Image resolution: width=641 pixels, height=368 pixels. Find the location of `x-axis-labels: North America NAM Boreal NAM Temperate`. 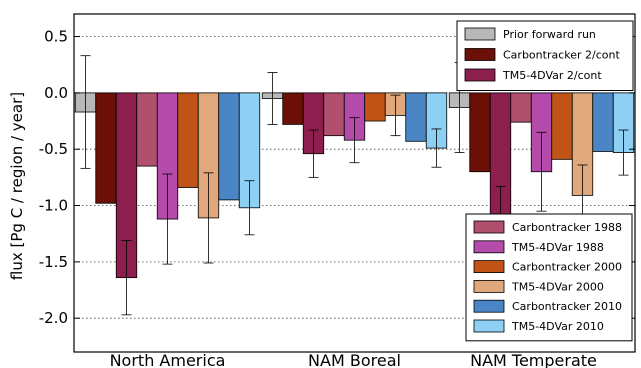

x-axis-labels: North America NAM Boreal NAM Temperate is located at coordinates (353, 359).